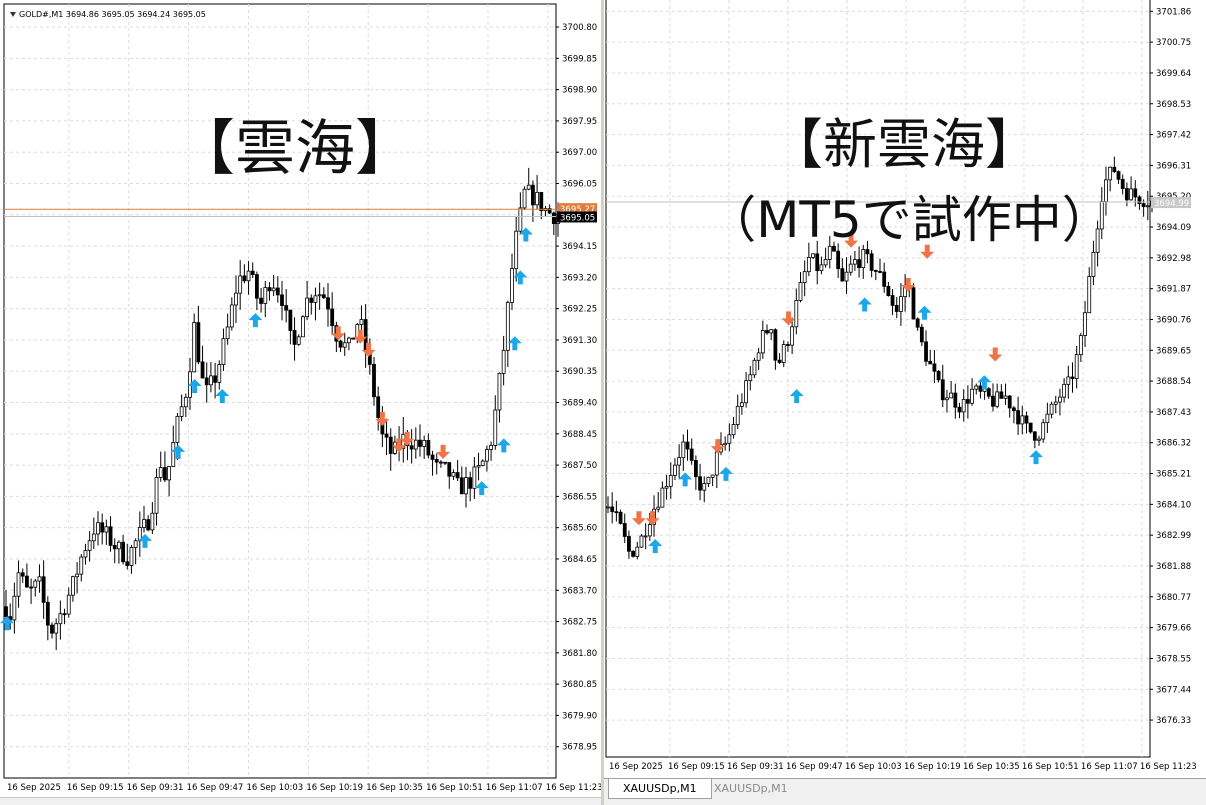 Image resolution: width=1206 pixels, height=805 pixels. Describe the element at coordinates (579, 654) in the screenshot. I see `y-tick-label: 3681.80` at that location.